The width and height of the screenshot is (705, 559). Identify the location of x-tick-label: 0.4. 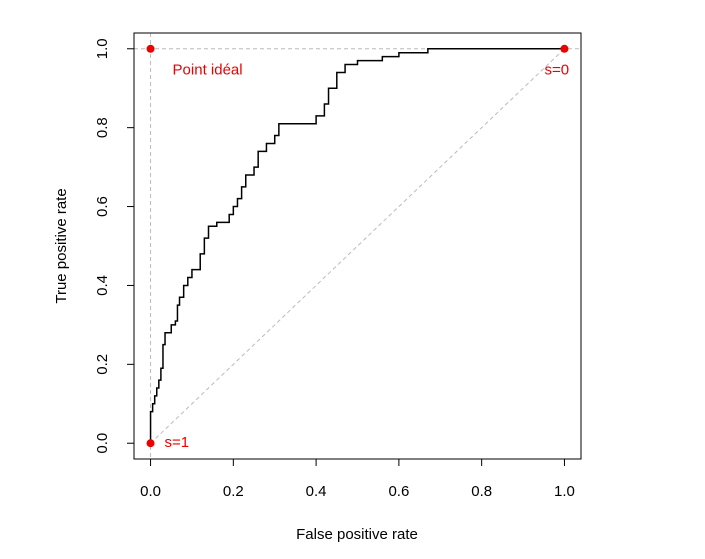
(316, 491).